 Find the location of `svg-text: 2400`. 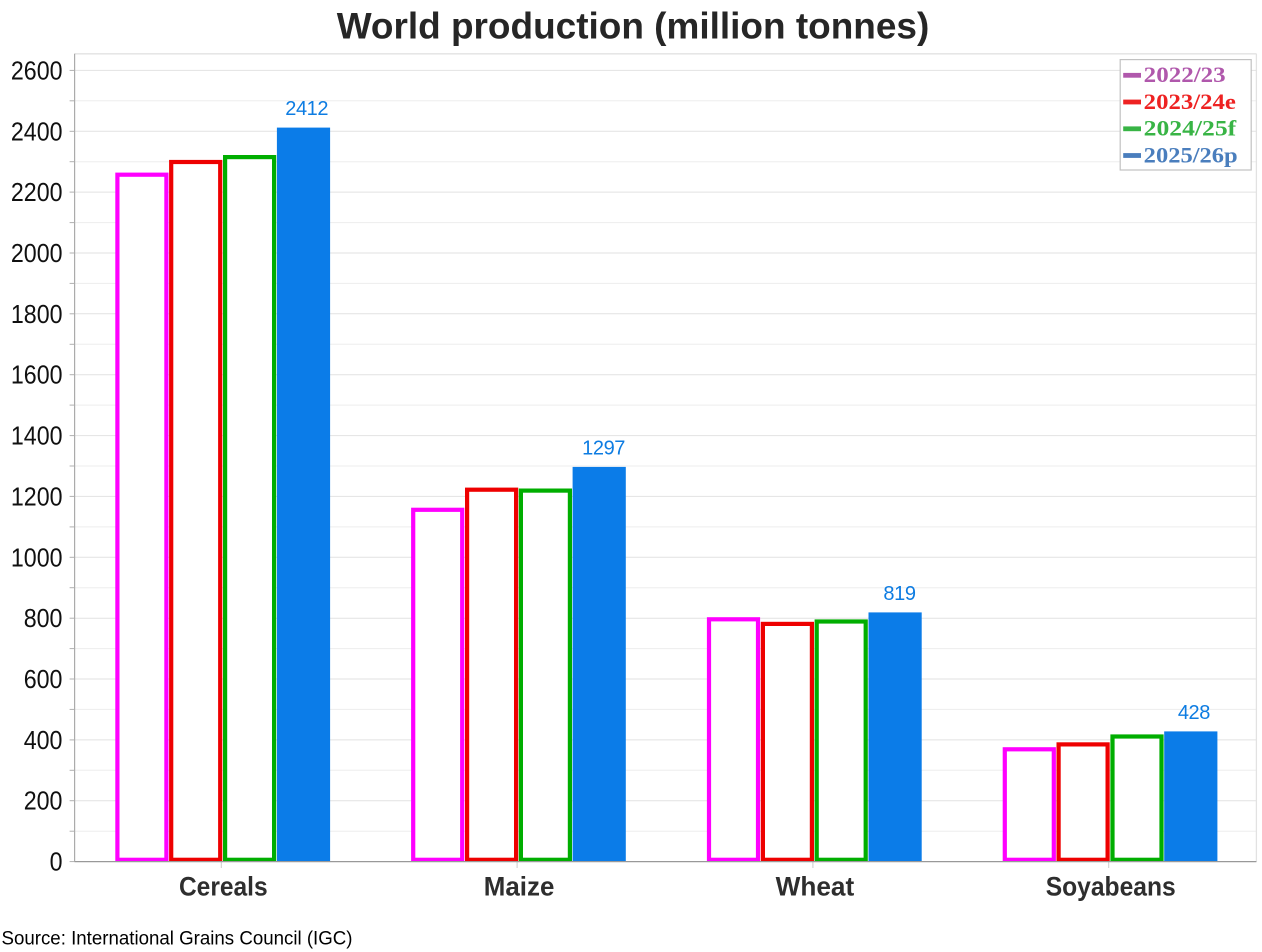

svg-text: 2400 is located at coordinates (37, 131).